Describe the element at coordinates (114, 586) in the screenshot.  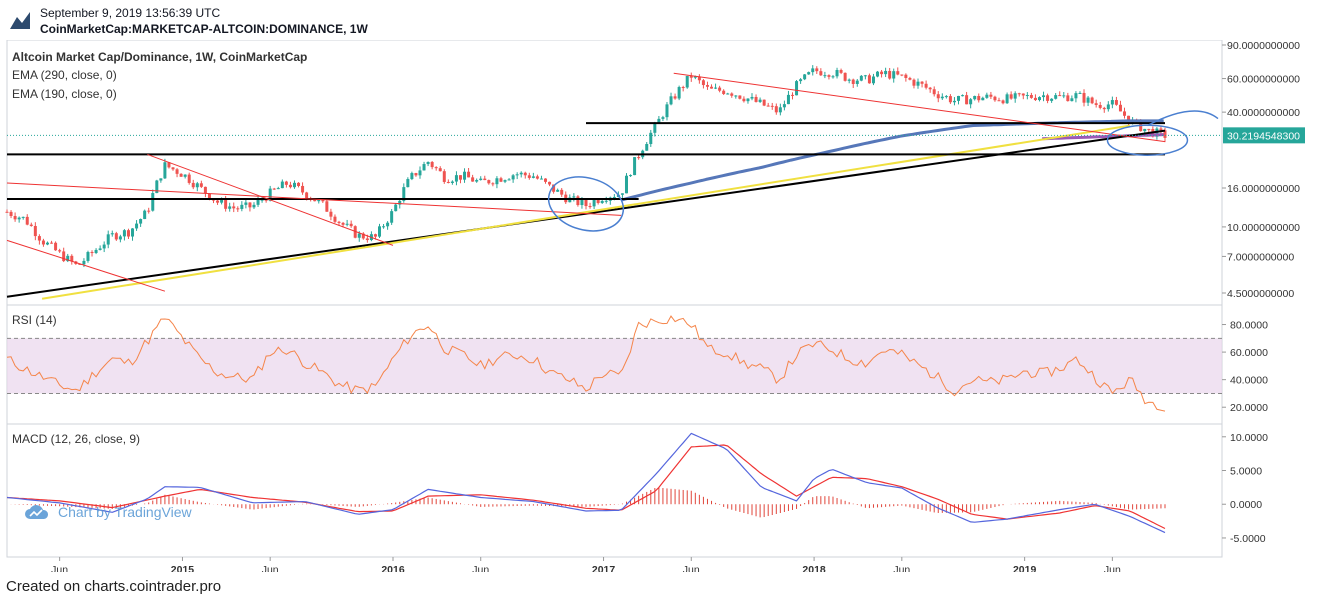
I see `footer-credit: Created on charts.cointrader.pro` at that location.